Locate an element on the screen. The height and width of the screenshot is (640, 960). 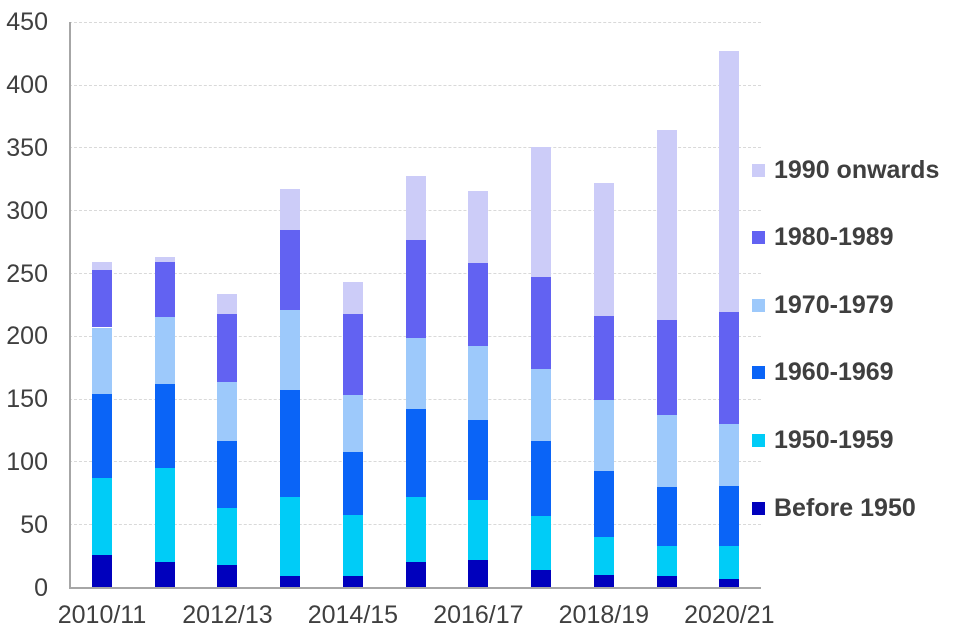
bar-segment-2017/18-1990 onwards is located at coordinates (541, 212).